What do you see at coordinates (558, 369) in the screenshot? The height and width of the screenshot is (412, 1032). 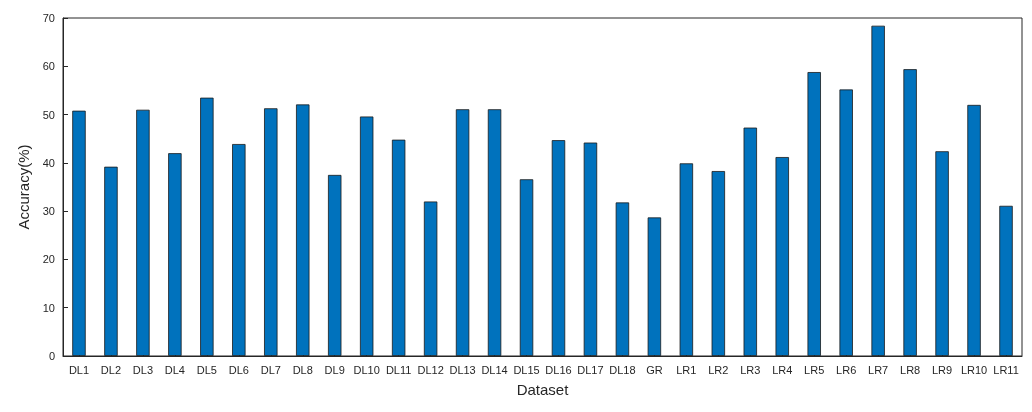 I see `x-tick-label: DL16` at bounding box center [558, 369].